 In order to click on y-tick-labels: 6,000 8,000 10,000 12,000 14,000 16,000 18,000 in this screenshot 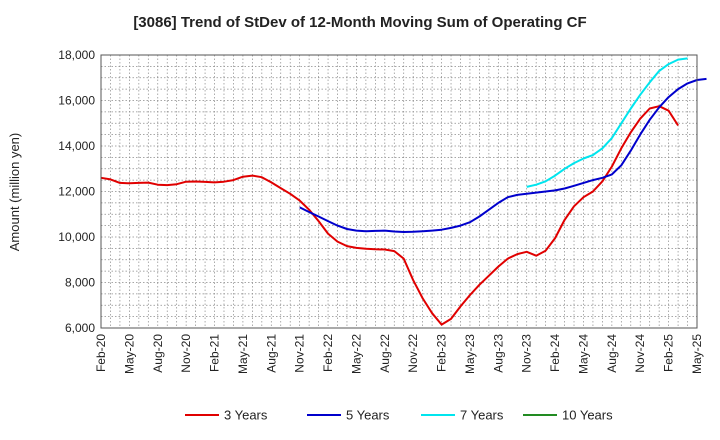, I will do `click(76, 191)`.